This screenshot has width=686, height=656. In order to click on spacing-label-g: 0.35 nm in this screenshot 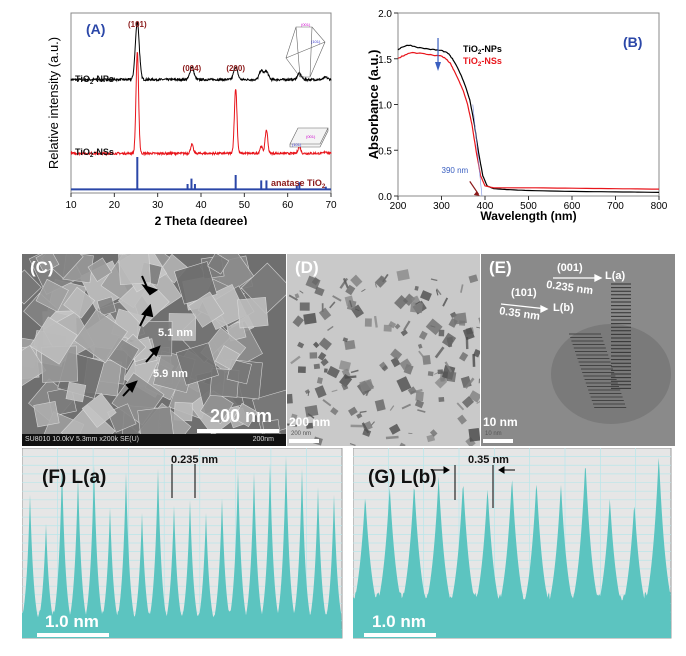, I will do `click(488, 460)`.